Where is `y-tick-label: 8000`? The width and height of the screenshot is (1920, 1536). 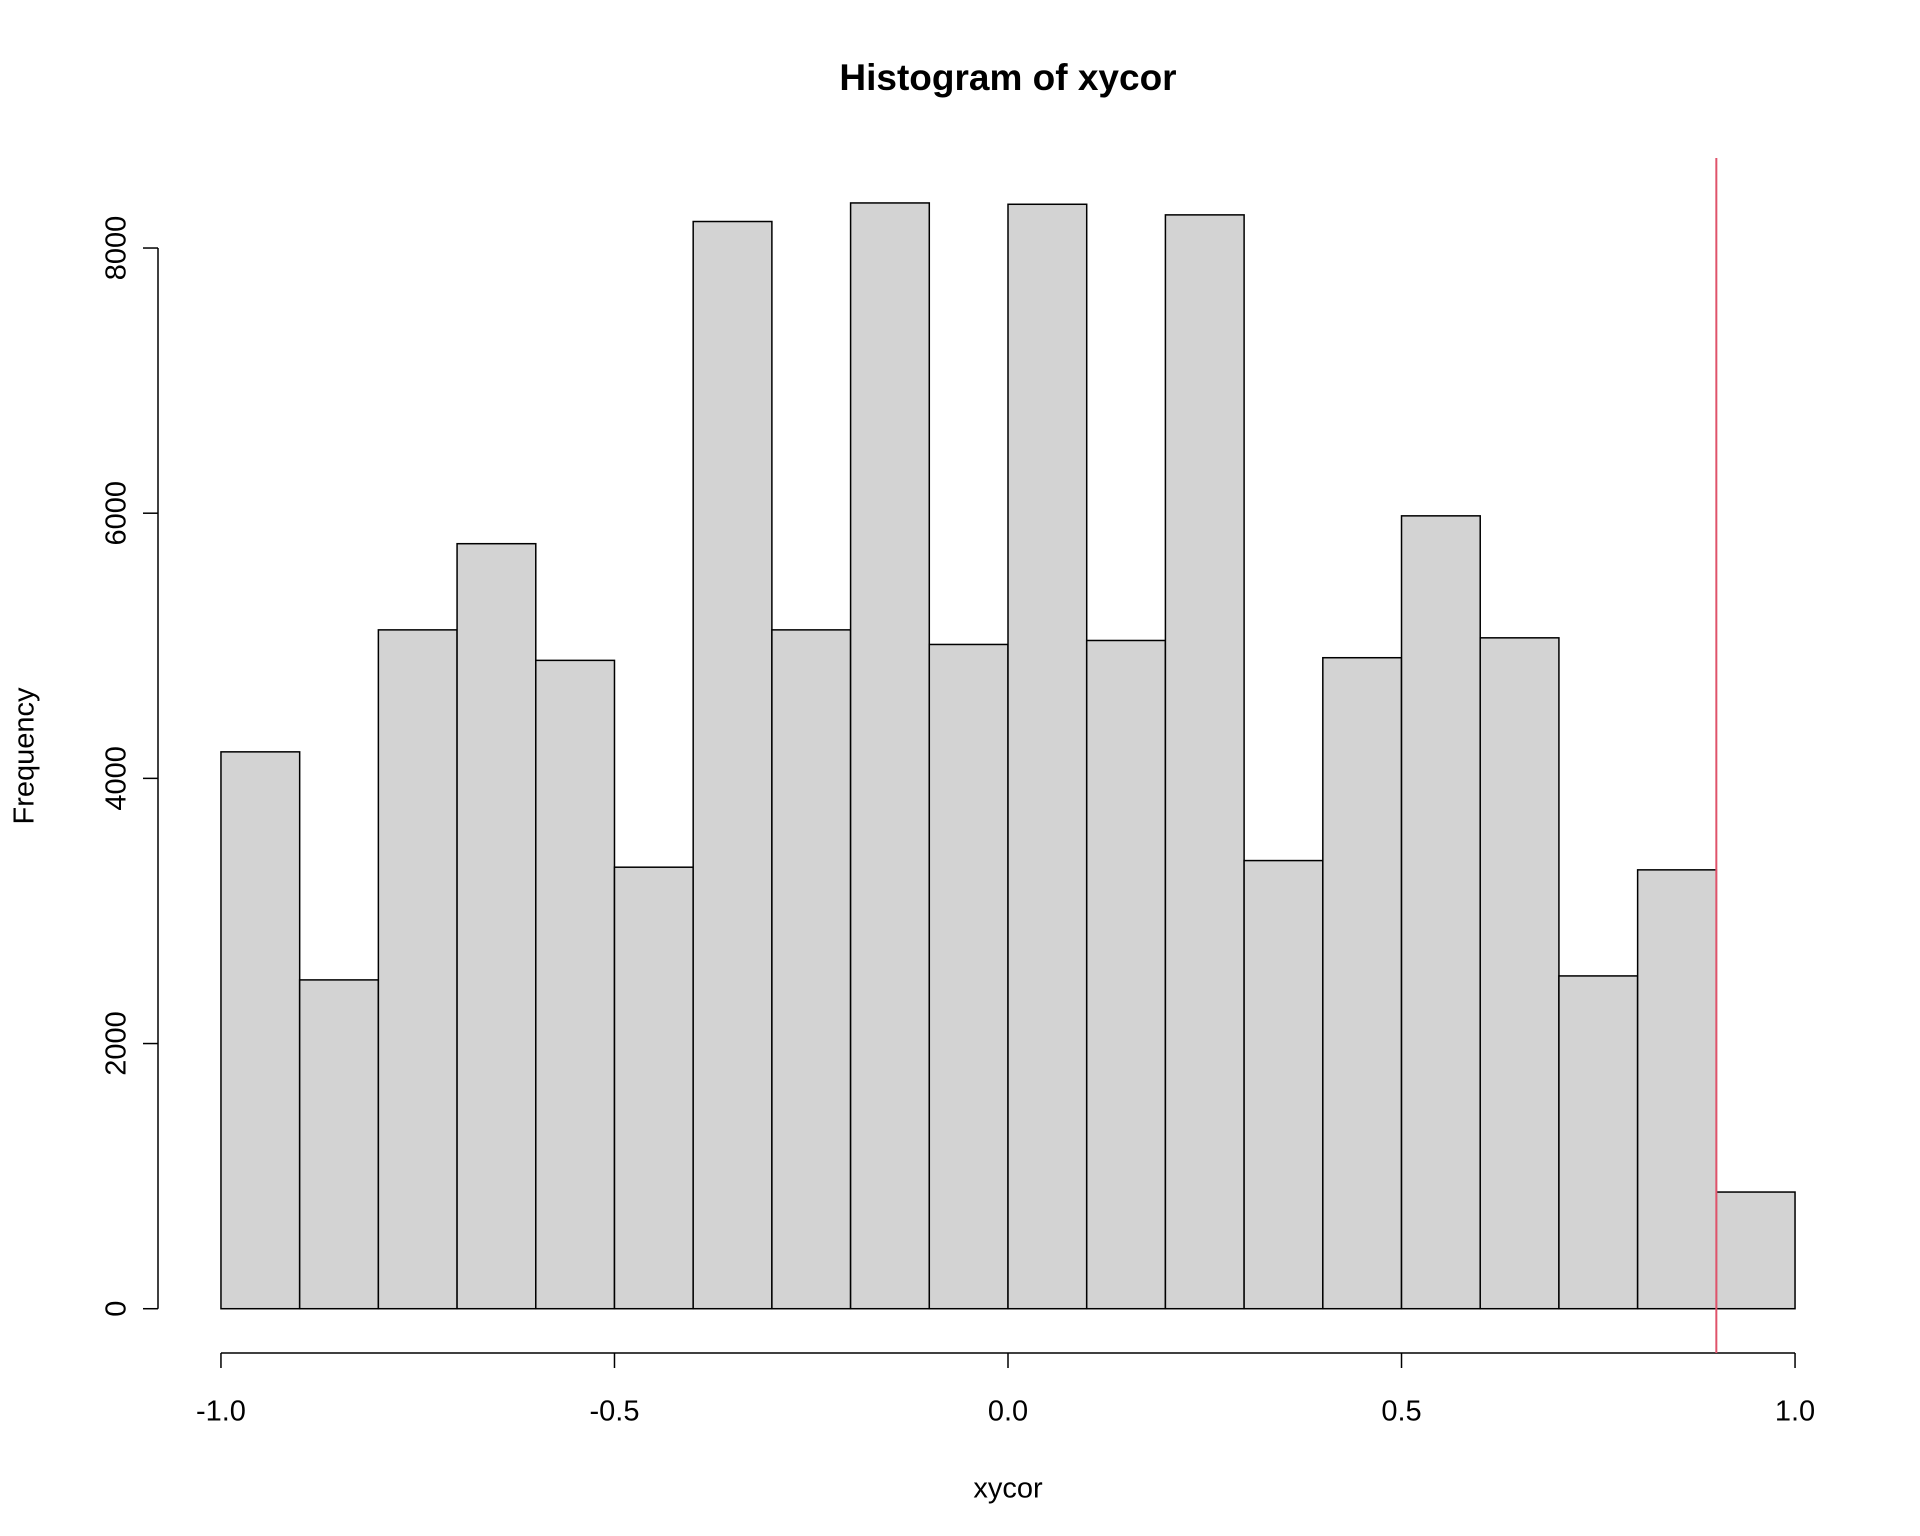 y-tick-label: 8000 is located at coordinates (117, 248).